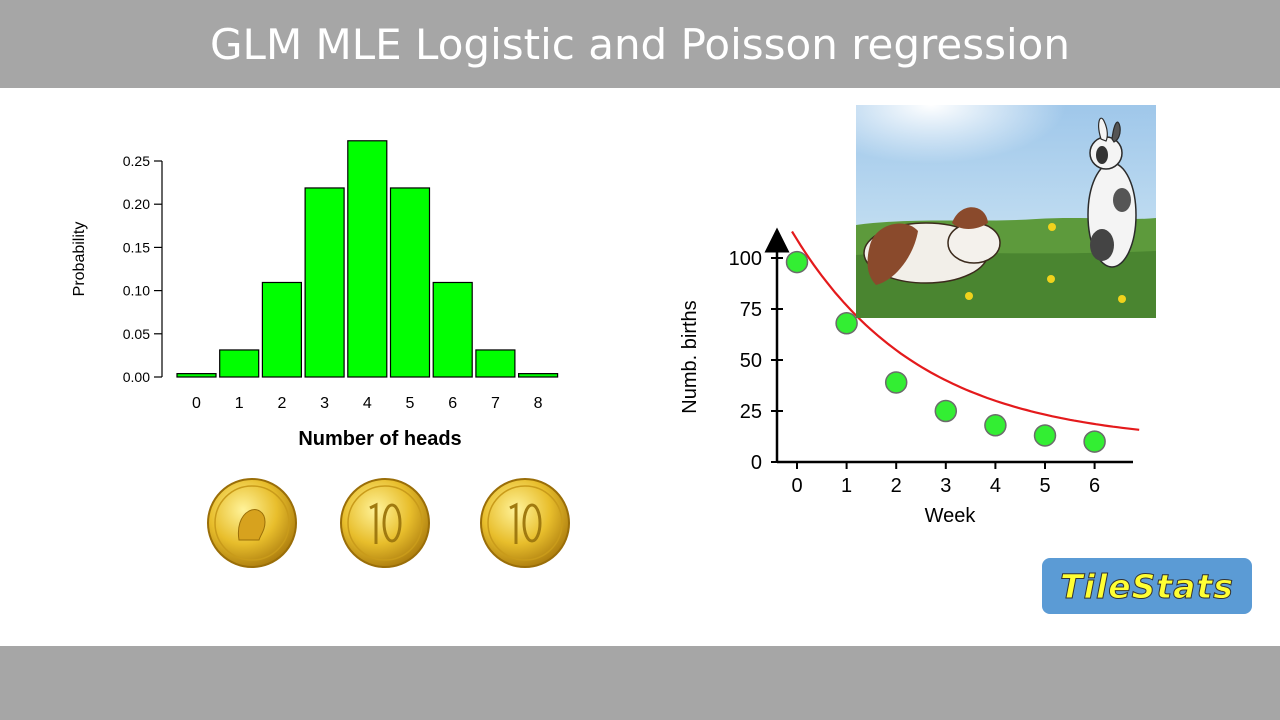  I want to click on footer-bar, so click(640, 683).